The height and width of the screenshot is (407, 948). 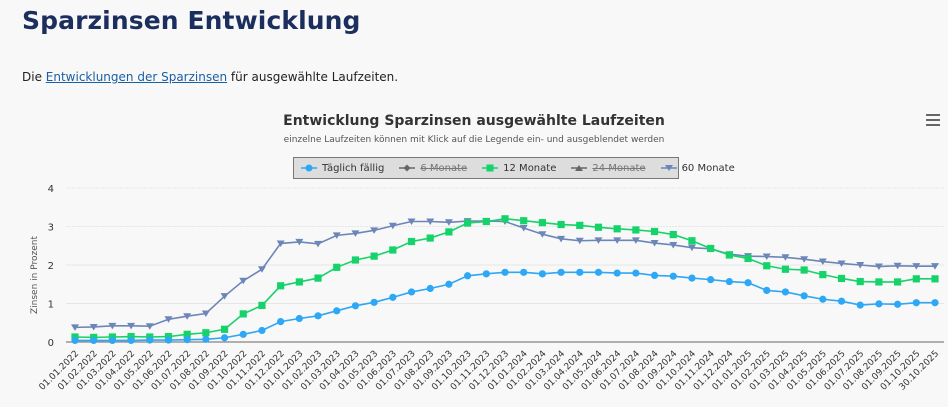 What do you see at coordinates (35, 275) in the screenshot?
I see `y-axis-label: Zinsen in Prozent` at bounding box center [35, 275].